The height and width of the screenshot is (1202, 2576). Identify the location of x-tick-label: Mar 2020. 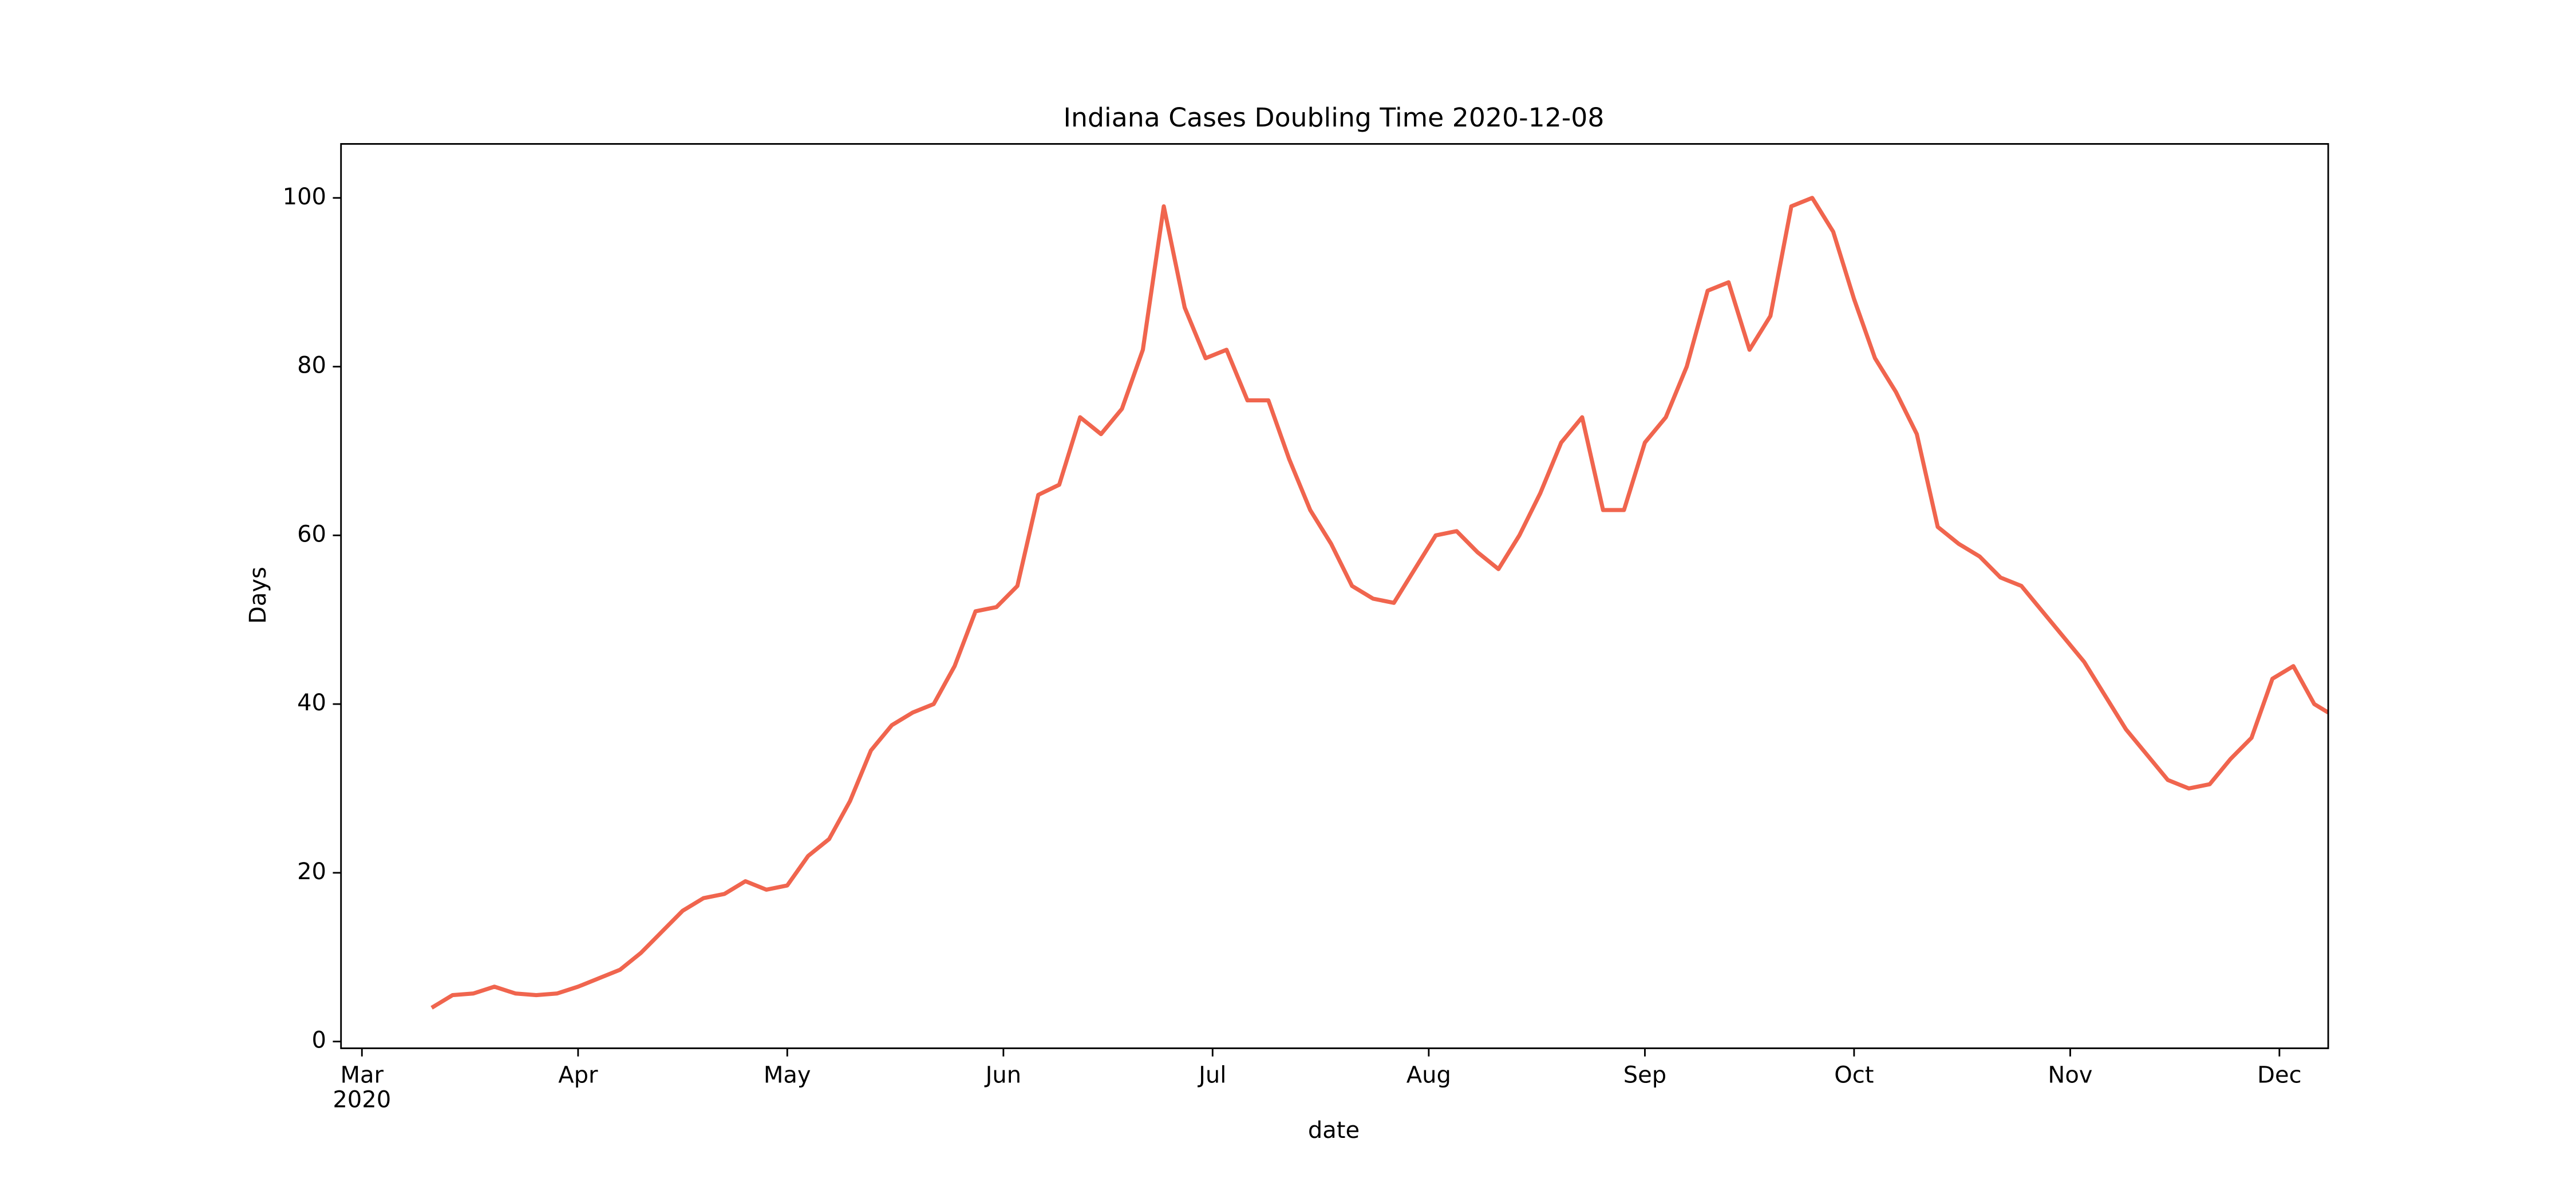
(362, 1088).